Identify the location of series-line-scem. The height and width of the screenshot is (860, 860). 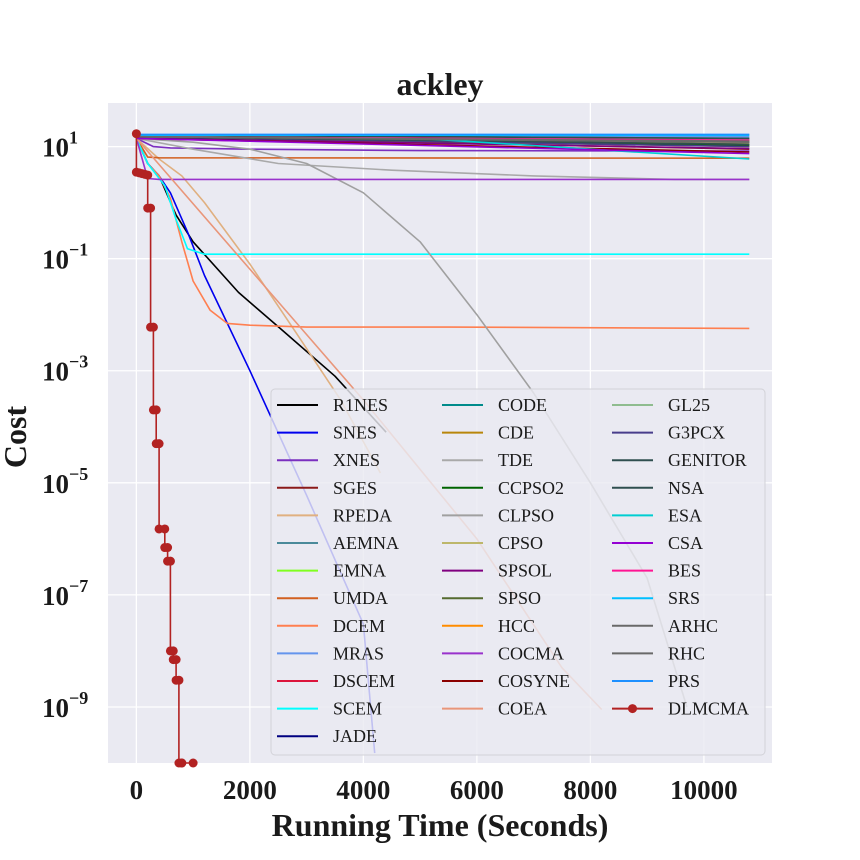
(442, 196).